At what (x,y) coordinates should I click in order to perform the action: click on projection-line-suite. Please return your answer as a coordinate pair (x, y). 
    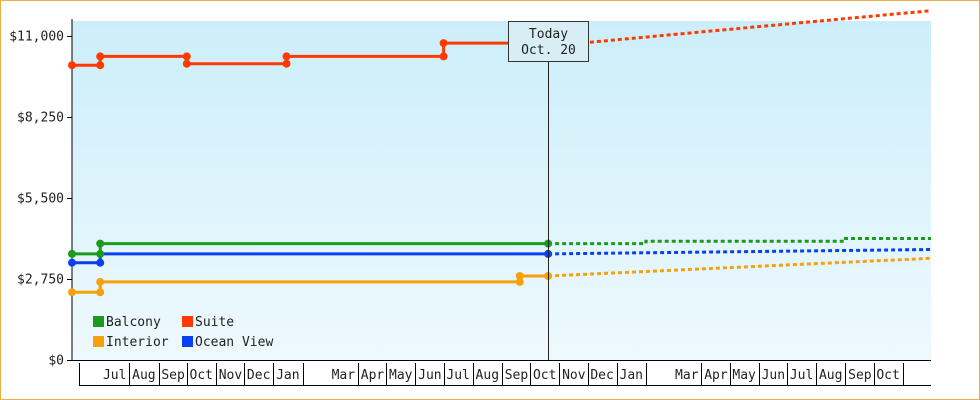
    Looking at the image, I should click on (739, 28).